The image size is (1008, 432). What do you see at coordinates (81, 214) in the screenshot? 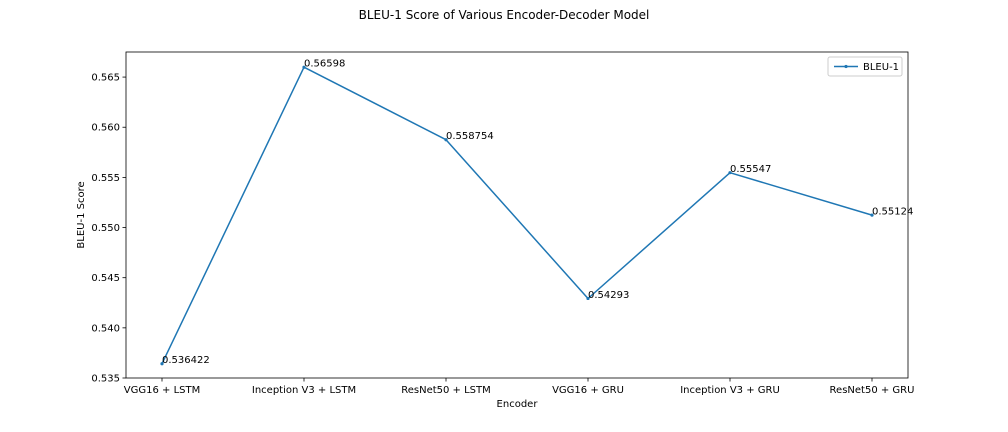
I see `y-axis-label: BLEU-1 Score` at bounding box center [81, 214].